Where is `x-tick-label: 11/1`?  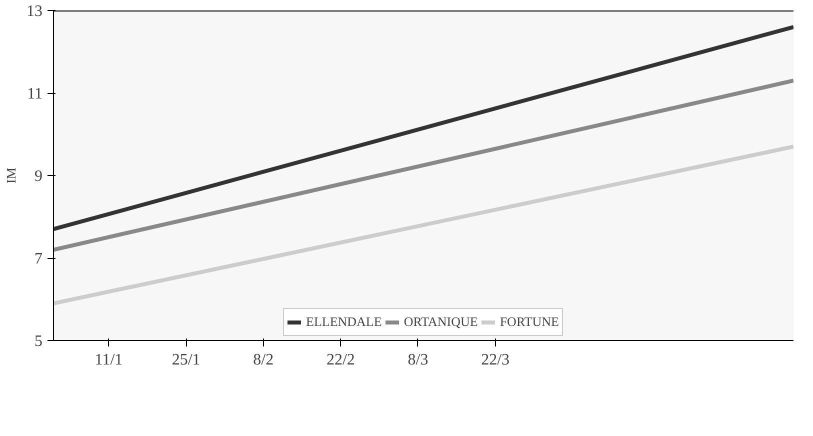
x-tick-label: 11/1 is located at coordinates (108, 360).